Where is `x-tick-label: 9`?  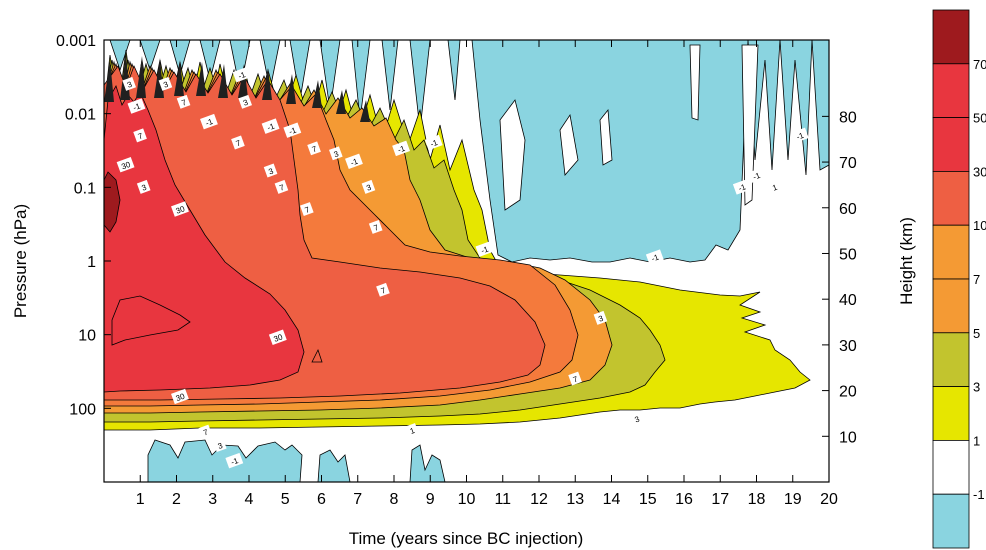
x-tick-label: 9 is located at coordinates (430, 499).